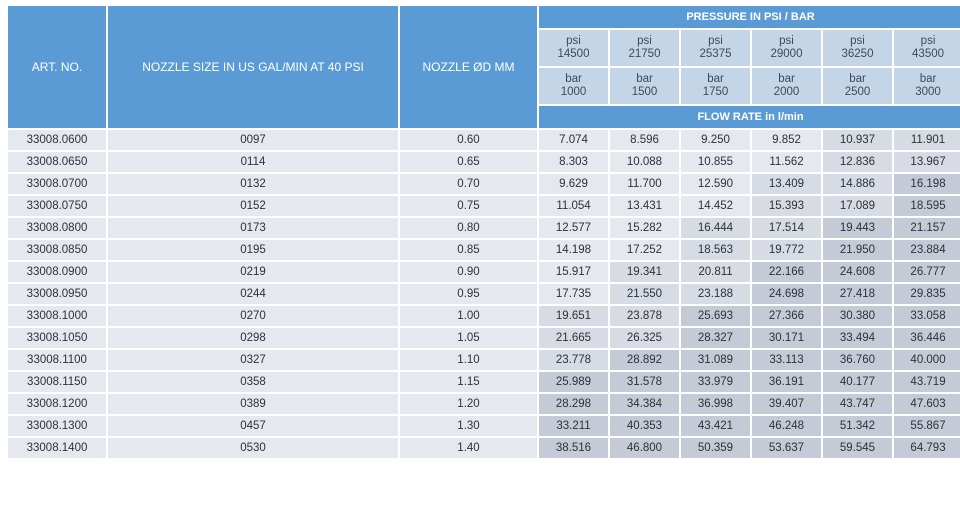 Image resolution: width=960 pixels, height=519 pixels. What do you see at coordinates (468, 448) in the screenshot?
I see `nozzle-diameter-cell: 1.40` at bounding box center [468, 448].